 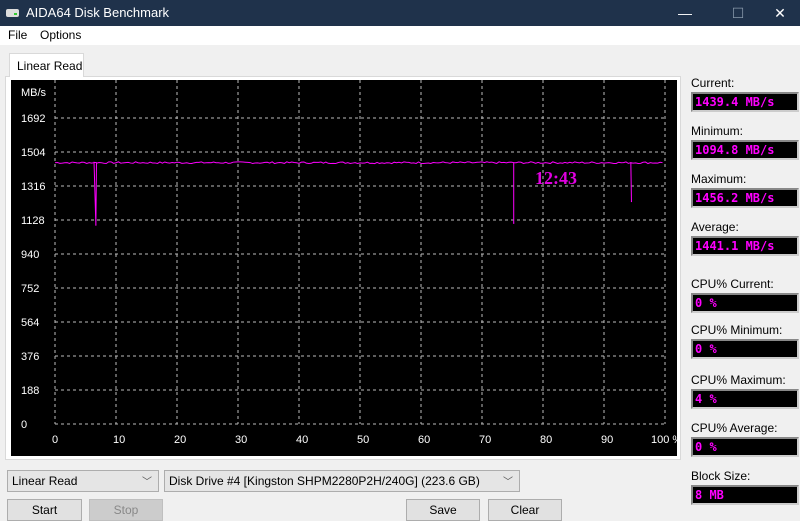 What do you see at coordinates (18, 35) in the screenshot?
I see `menu-file: File` at bounding box center [18, 35].